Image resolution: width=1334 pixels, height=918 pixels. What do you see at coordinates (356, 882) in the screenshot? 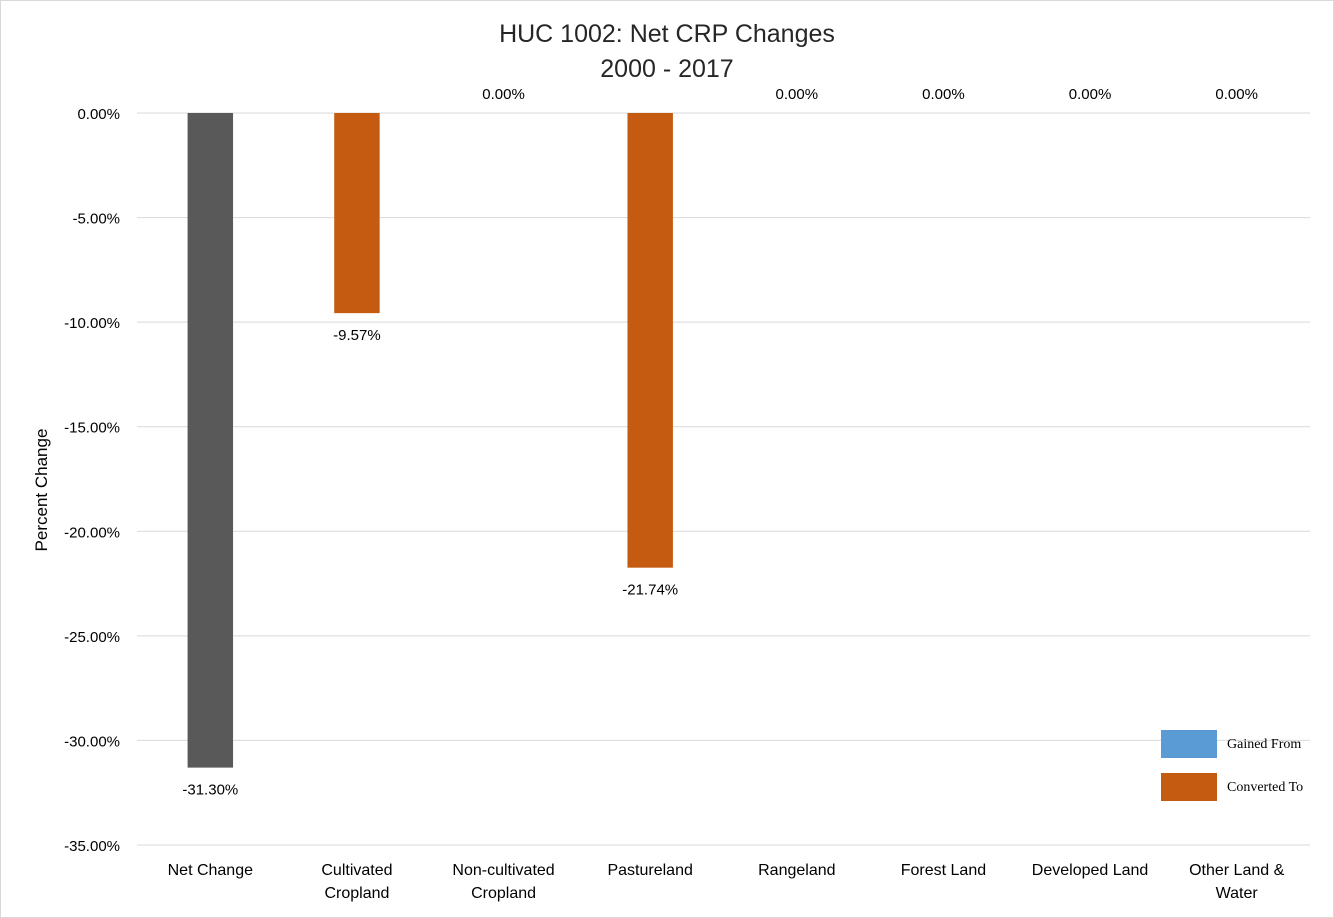
I see `x-tick-label: Cultivated Cropland` at bounding box center [356, 882].